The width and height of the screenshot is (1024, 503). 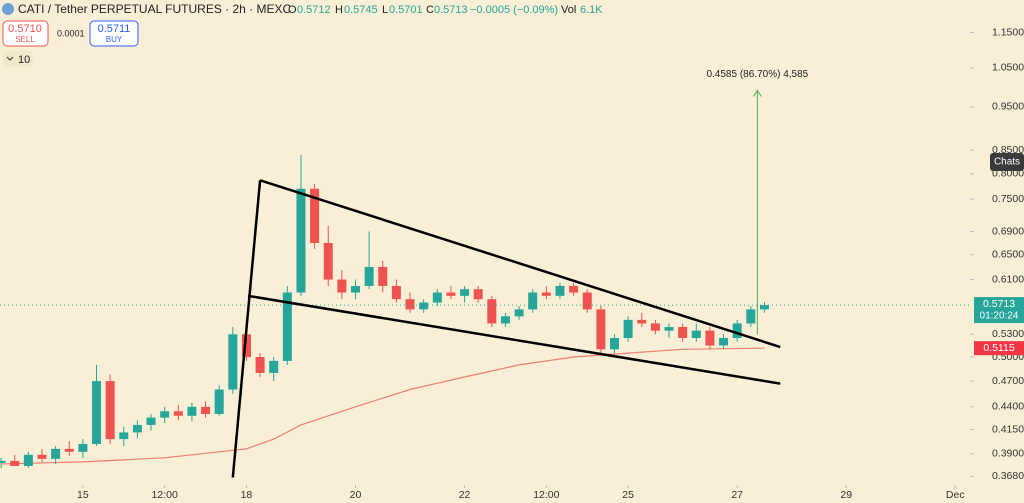 What do you see at coordinates (514, 10) in the screenshot?
I see `change: −0.0005 (−0.09%)` at bounding box center [514, 10].